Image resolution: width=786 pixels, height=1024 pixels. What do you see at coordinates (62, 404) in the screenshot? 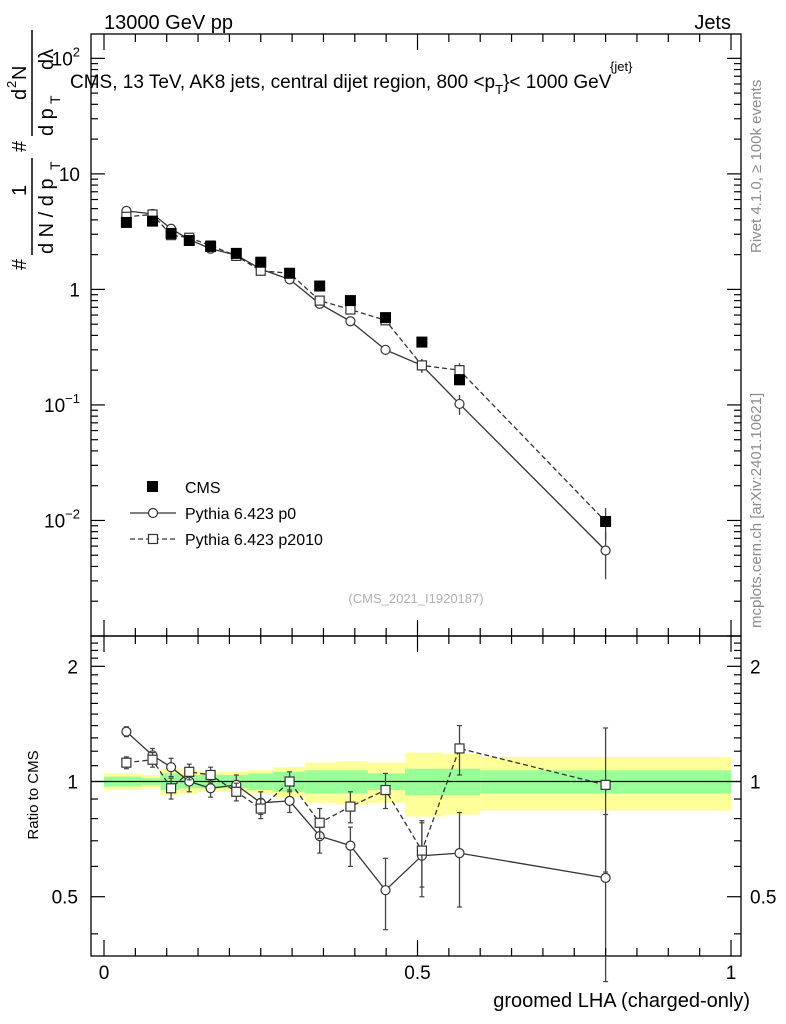
I see `ytick-label-3: 10⁻¹` at bounding box center [62, 404].